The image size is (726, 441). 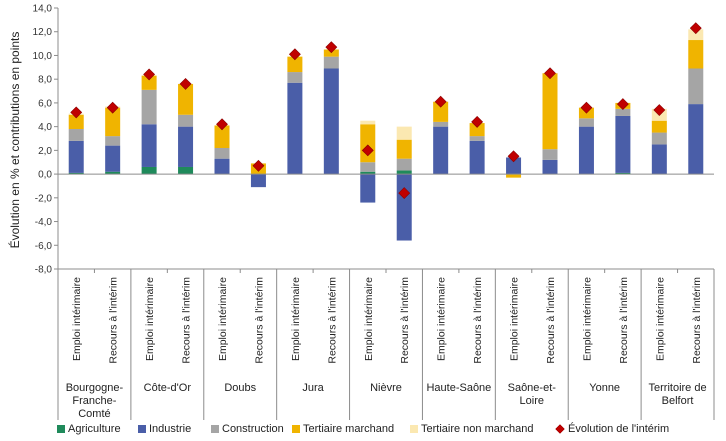 What do you see at coordinates (168, 388) in the screenshot?
I see `group-label: Côte-d'Or` at bounding box center [168, 388].